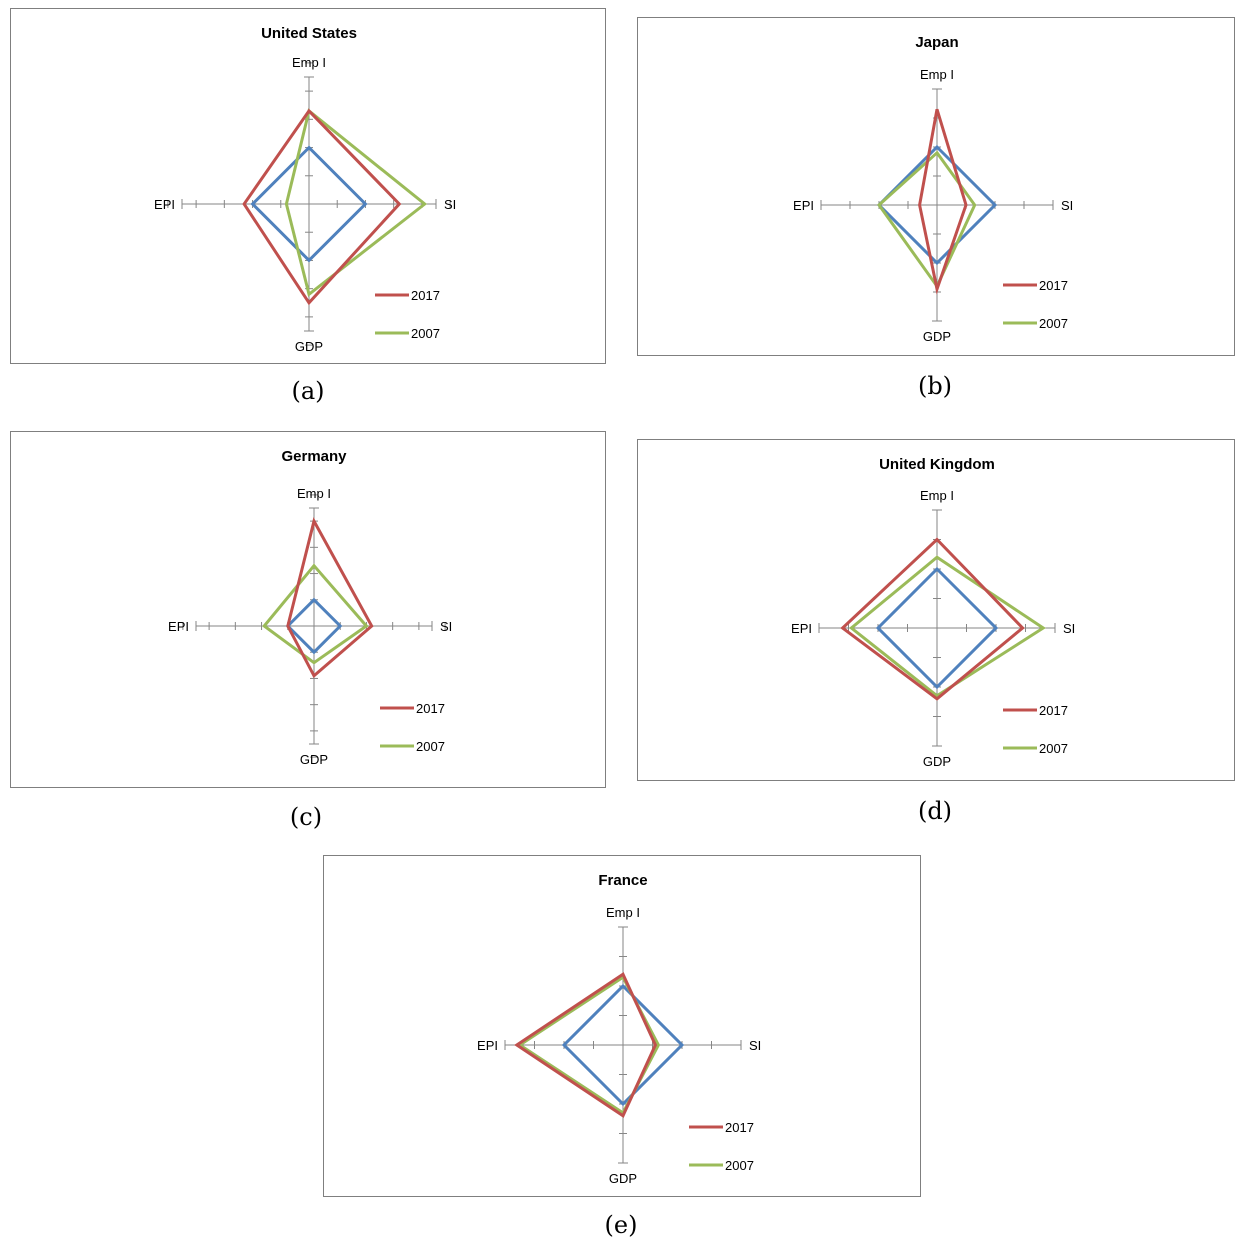 Image resolution: width=1235 pixels, height=1243 pixels. I want to click on radar-chart-united-states: United States Emp I SI GDP EPI 2017 2007, so click(305, 189).